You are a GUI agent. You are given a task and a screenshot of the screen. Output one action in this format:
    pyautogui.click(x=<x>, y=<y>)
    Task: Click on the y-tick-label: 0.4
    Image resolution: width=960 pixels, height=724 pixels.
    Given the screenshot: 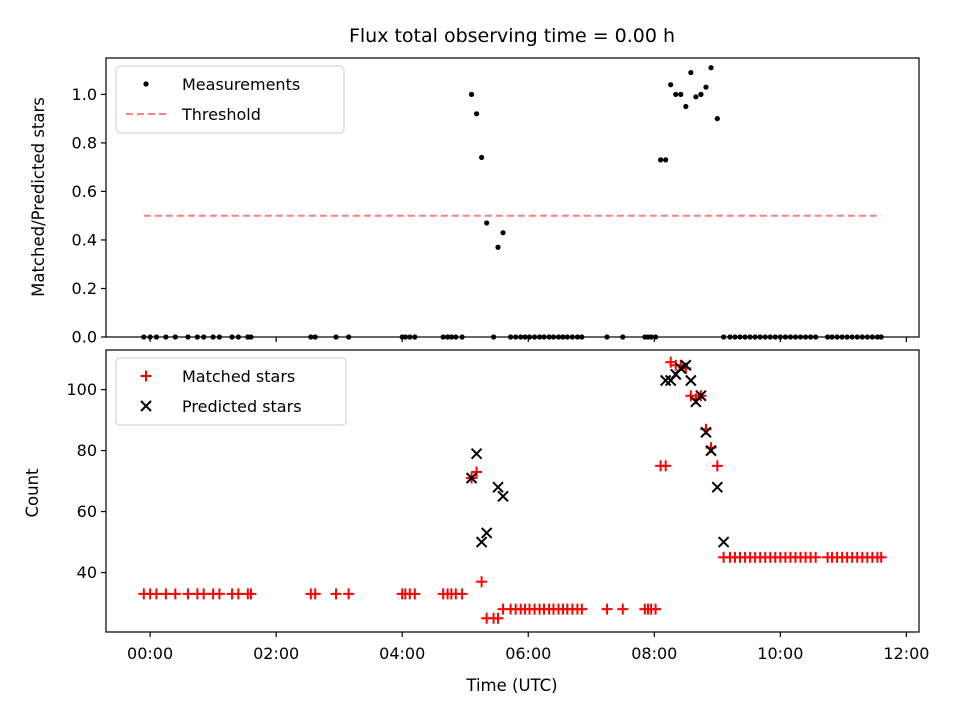 What is the action you would take?
    pyautogui.click(x=84, y=239)
    